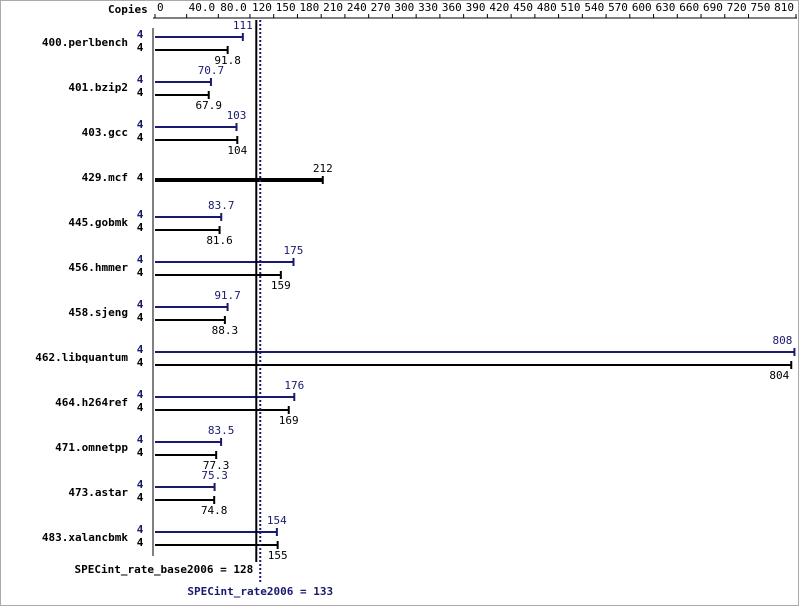  Describe the element at coordinates (163, 569) in the screenshot. I see `reference-label: SPECint_rate_base2006 = 128` at that location.